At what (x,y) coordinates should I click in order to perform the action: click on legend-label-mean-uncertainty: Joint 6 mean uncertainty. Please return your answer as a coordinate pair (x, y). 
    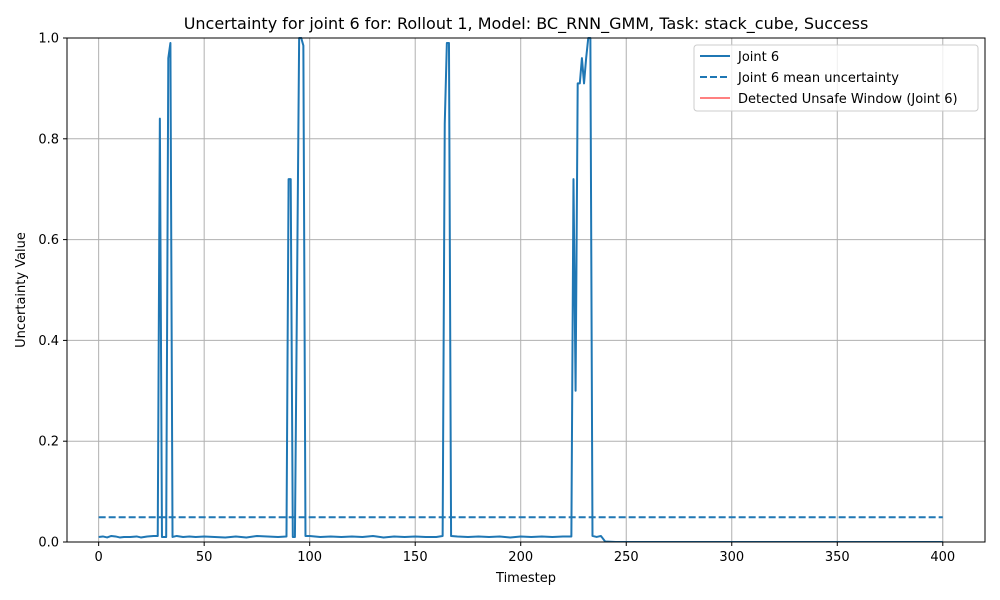
    Looking at the image, I should click on (818, 78).